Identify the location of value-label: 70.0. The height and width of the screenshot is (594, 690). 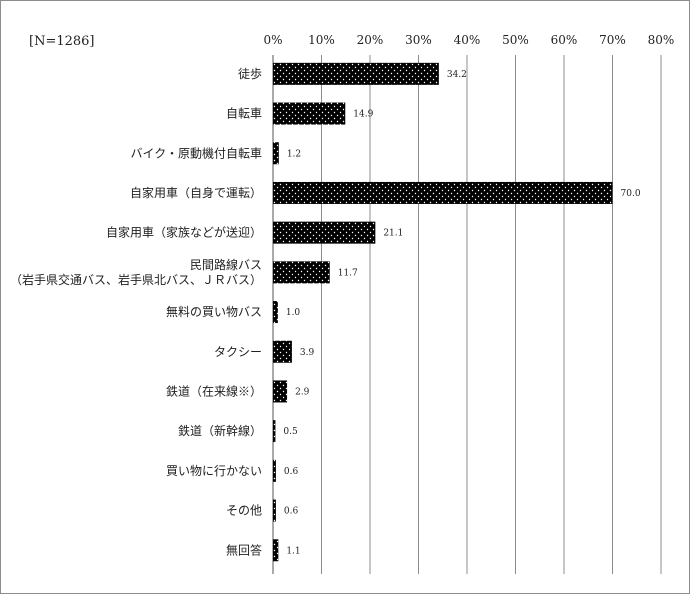
(631, 194).